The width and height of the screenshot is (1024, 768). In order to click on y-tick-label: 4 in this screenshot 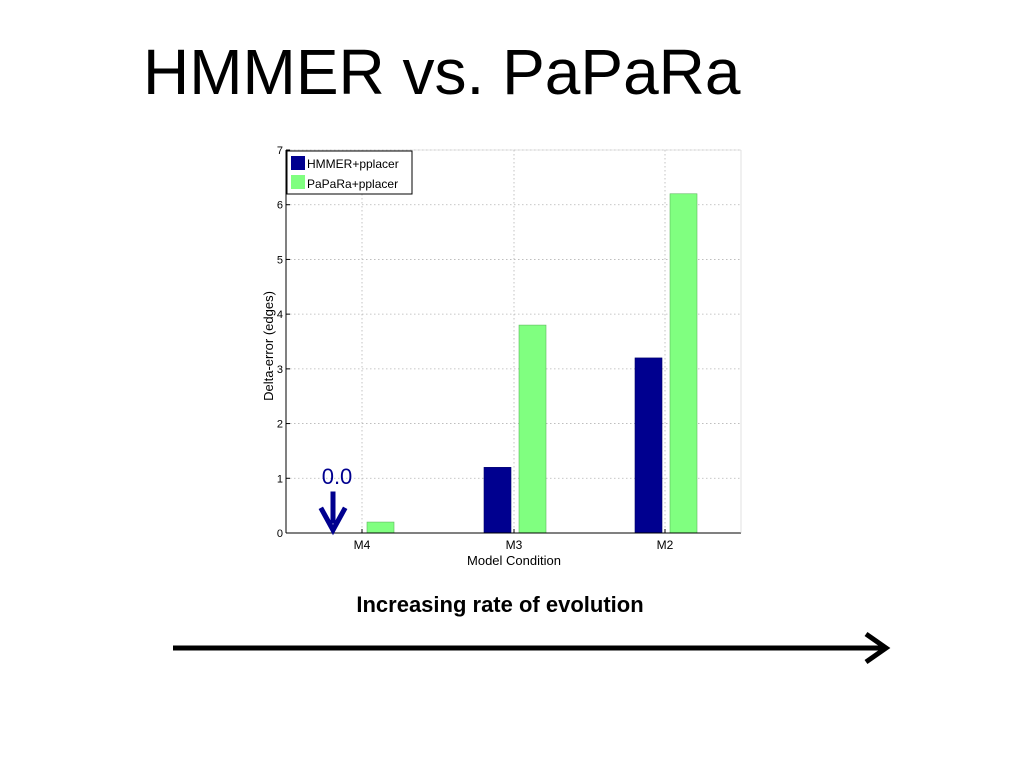, I will do `click(280, 315)`.